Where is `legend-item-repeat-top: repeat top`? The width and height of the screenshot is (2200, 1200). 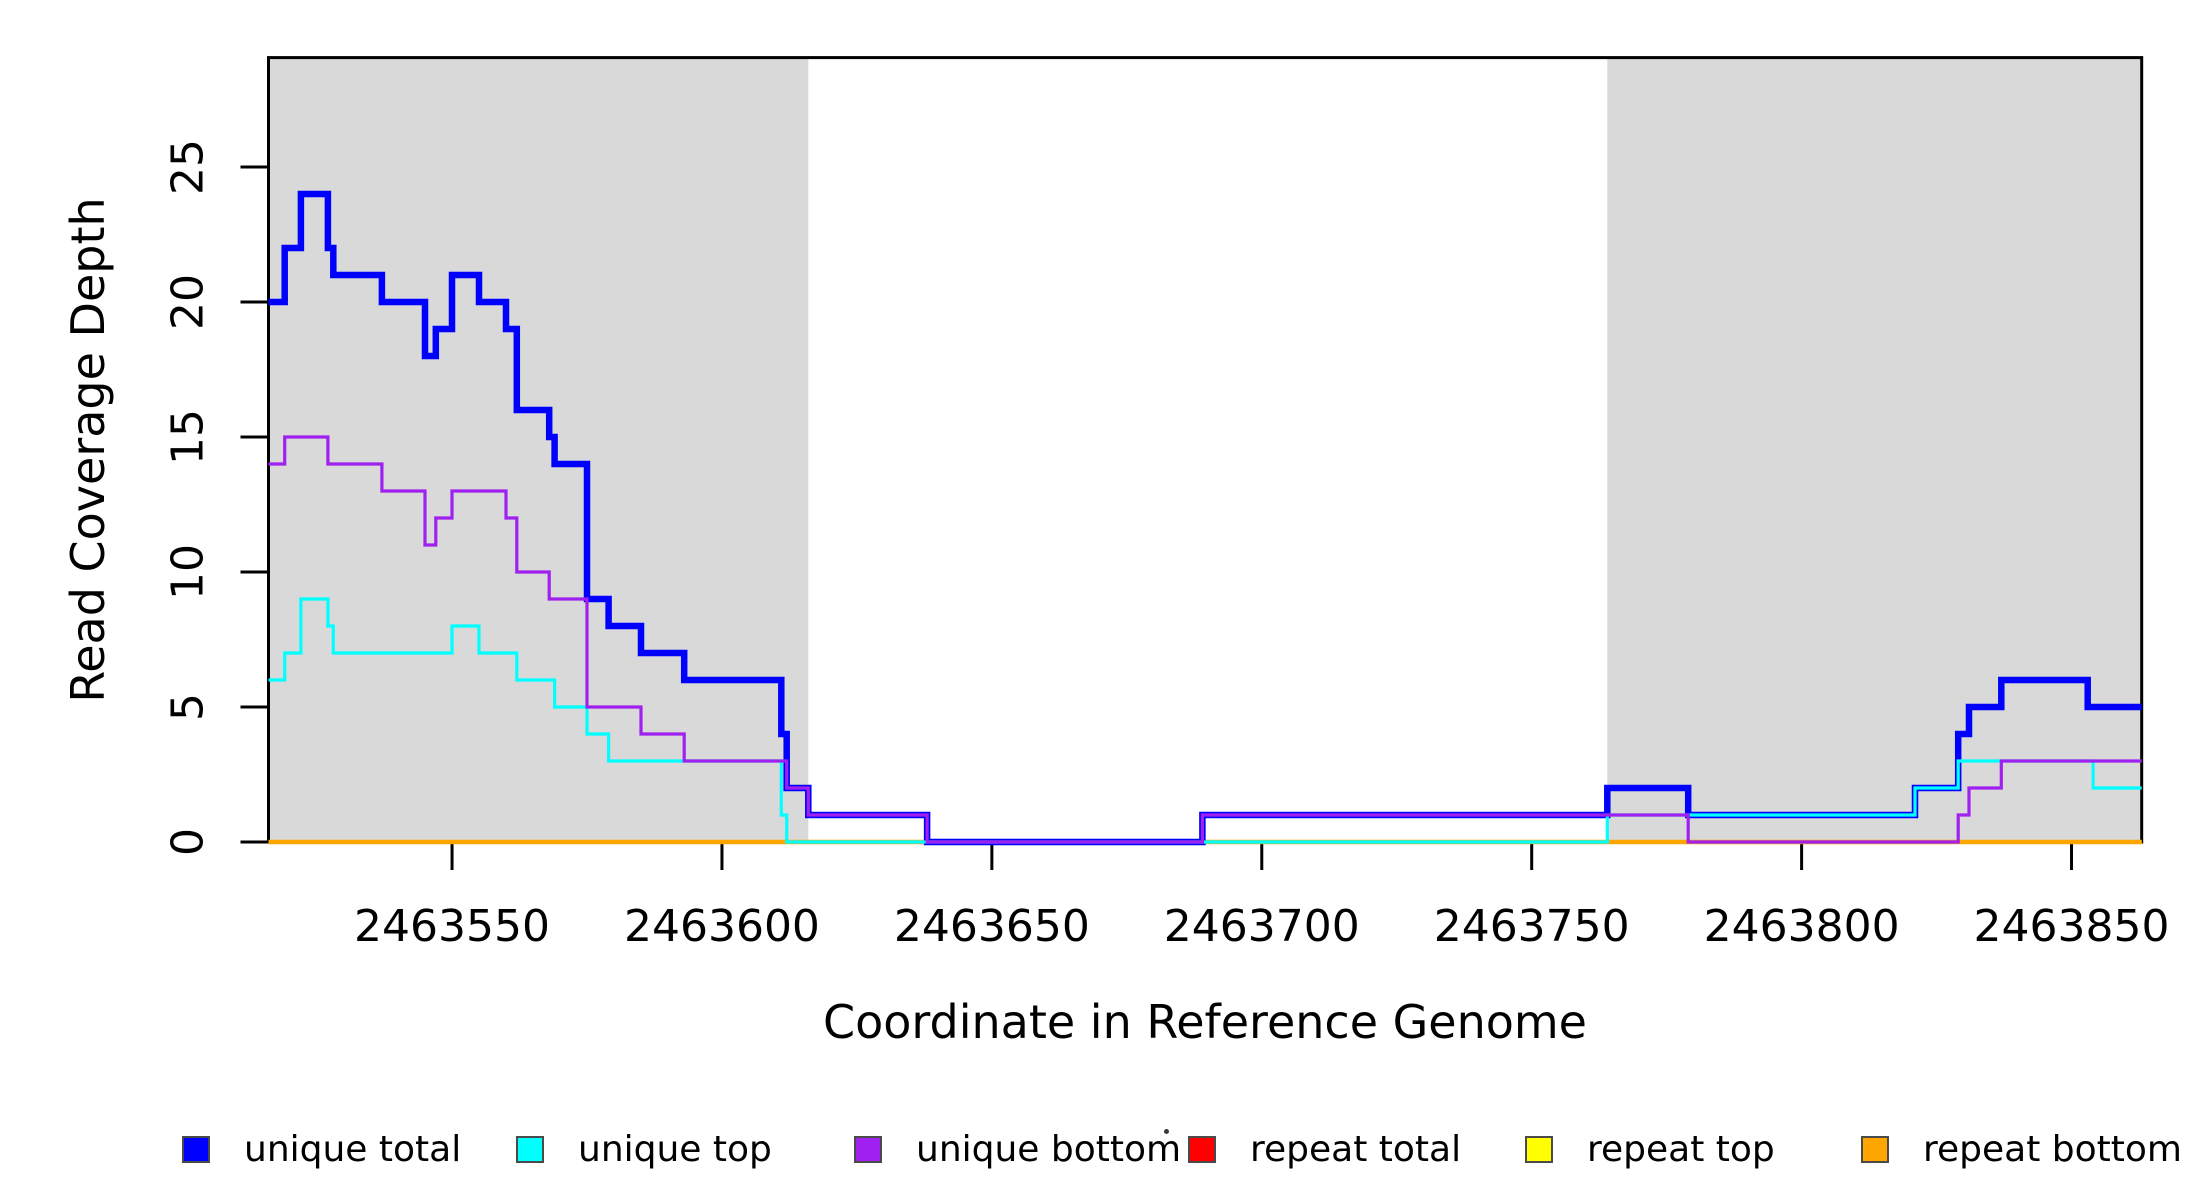
legend-item-repeat-top: repeat top is located at coordinates (1650, 1149).